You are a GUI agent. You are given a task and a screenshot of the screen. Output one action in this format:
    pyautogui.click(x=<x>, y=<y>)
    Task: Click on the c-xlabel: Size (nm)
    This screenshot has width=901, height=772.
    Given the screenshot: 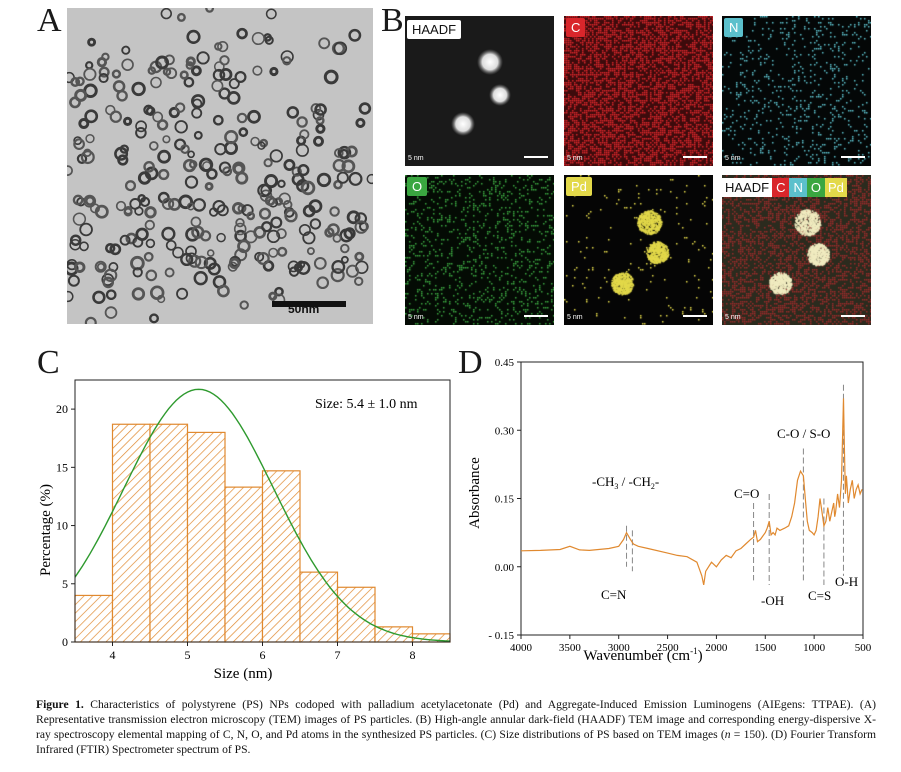 What is the action you would take?
    pyautogui.click(x=243, y=674)
    